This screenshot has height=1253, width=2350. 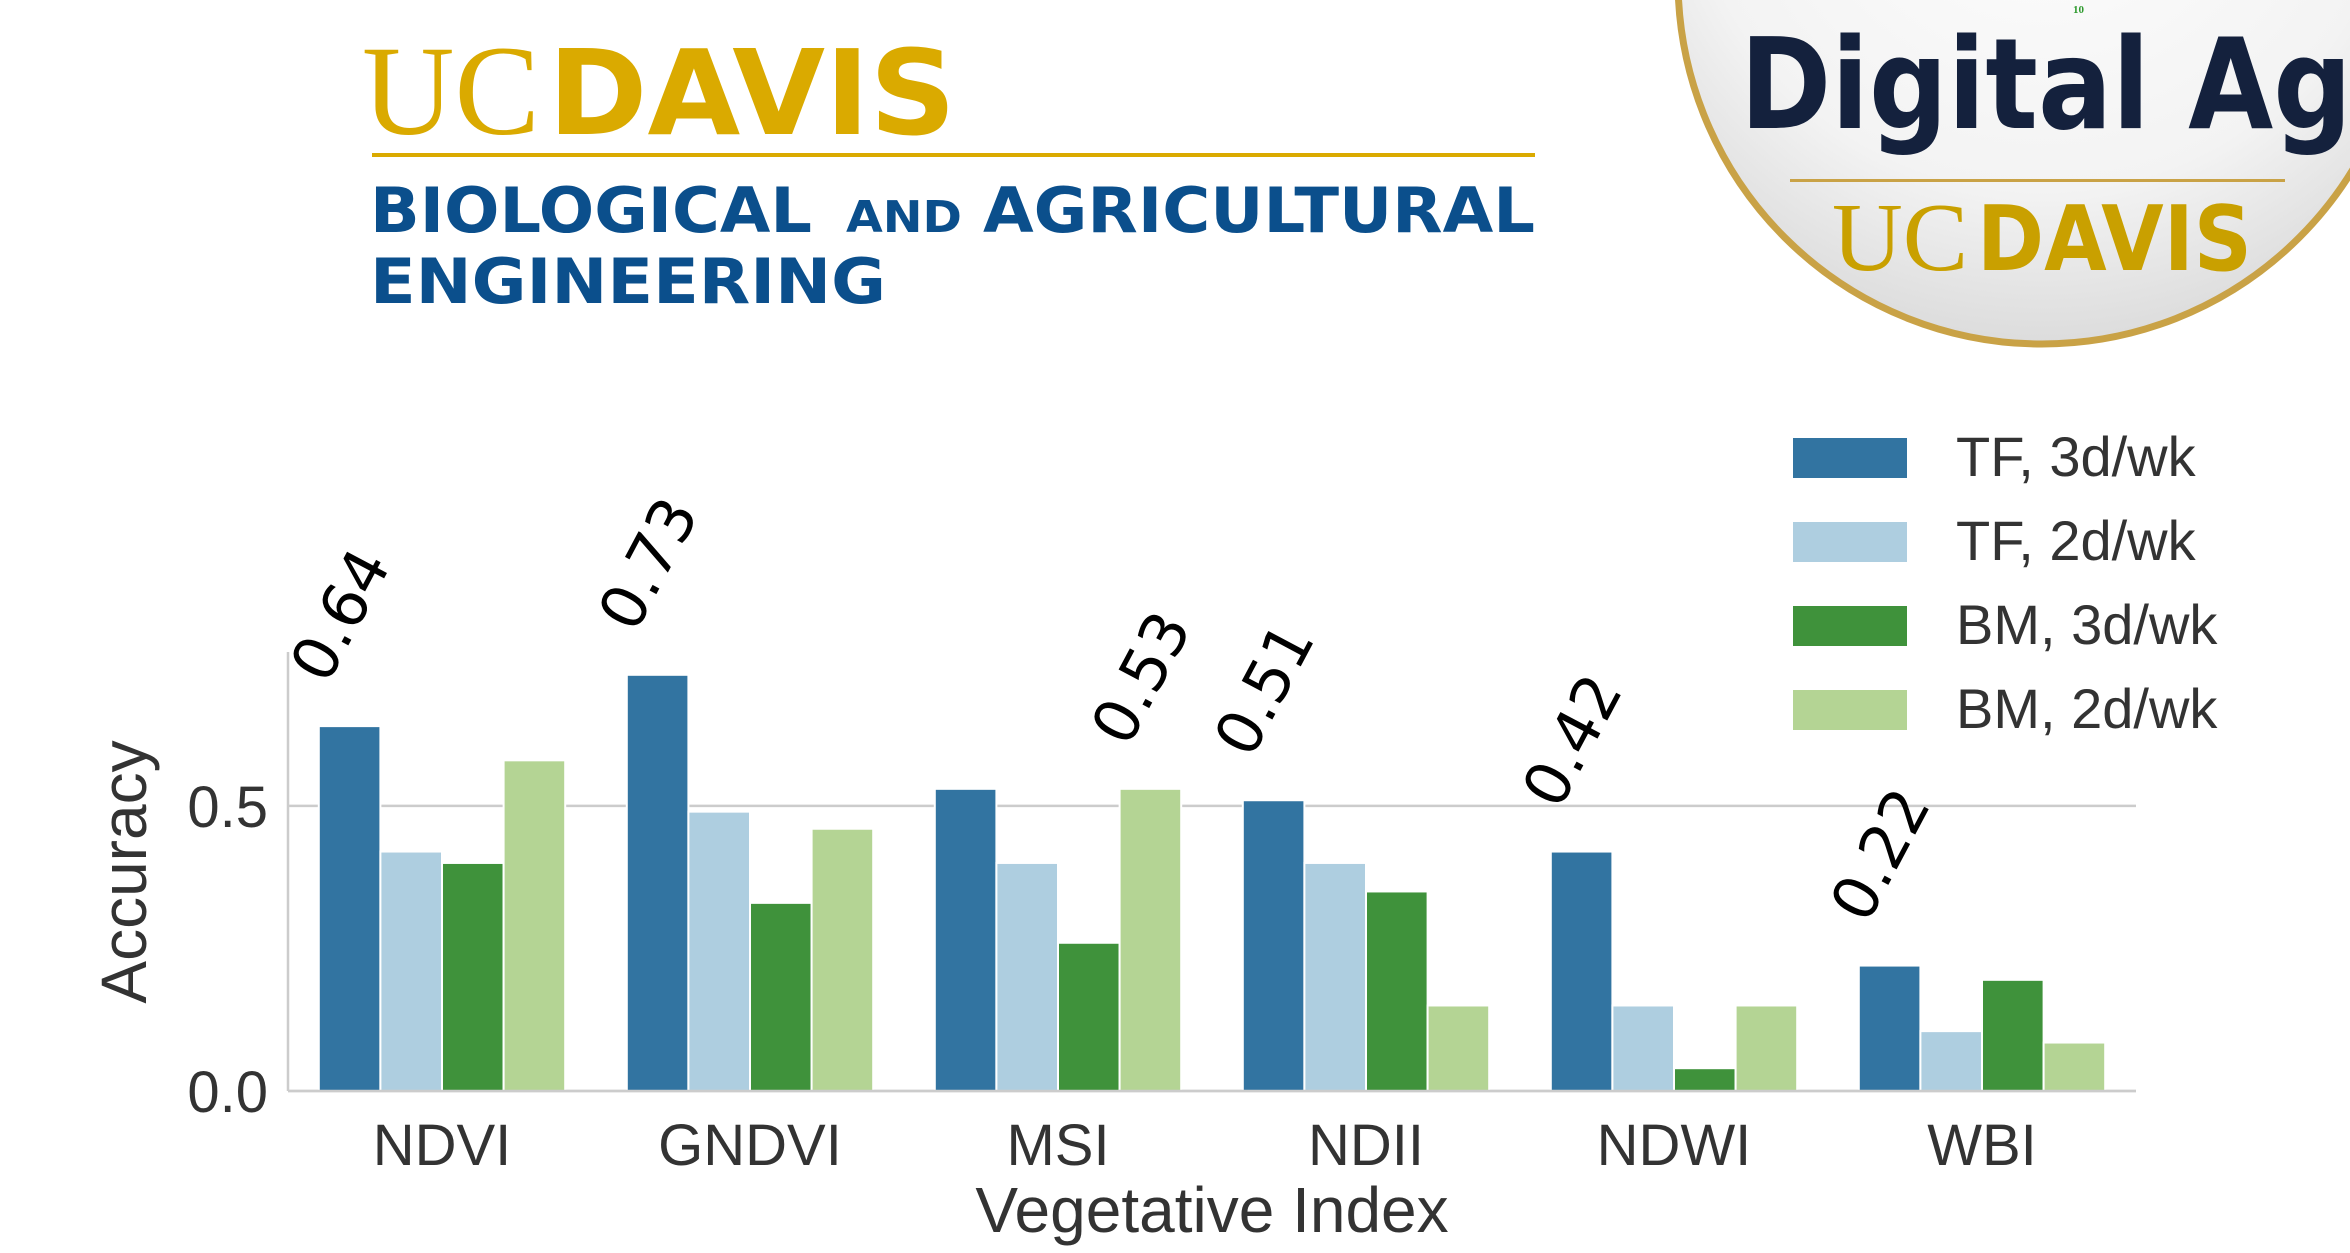 What do you see at coordinates (2037, 180) in the screenshot?
I see `badge-rule` at bounding box center [2037, 180].